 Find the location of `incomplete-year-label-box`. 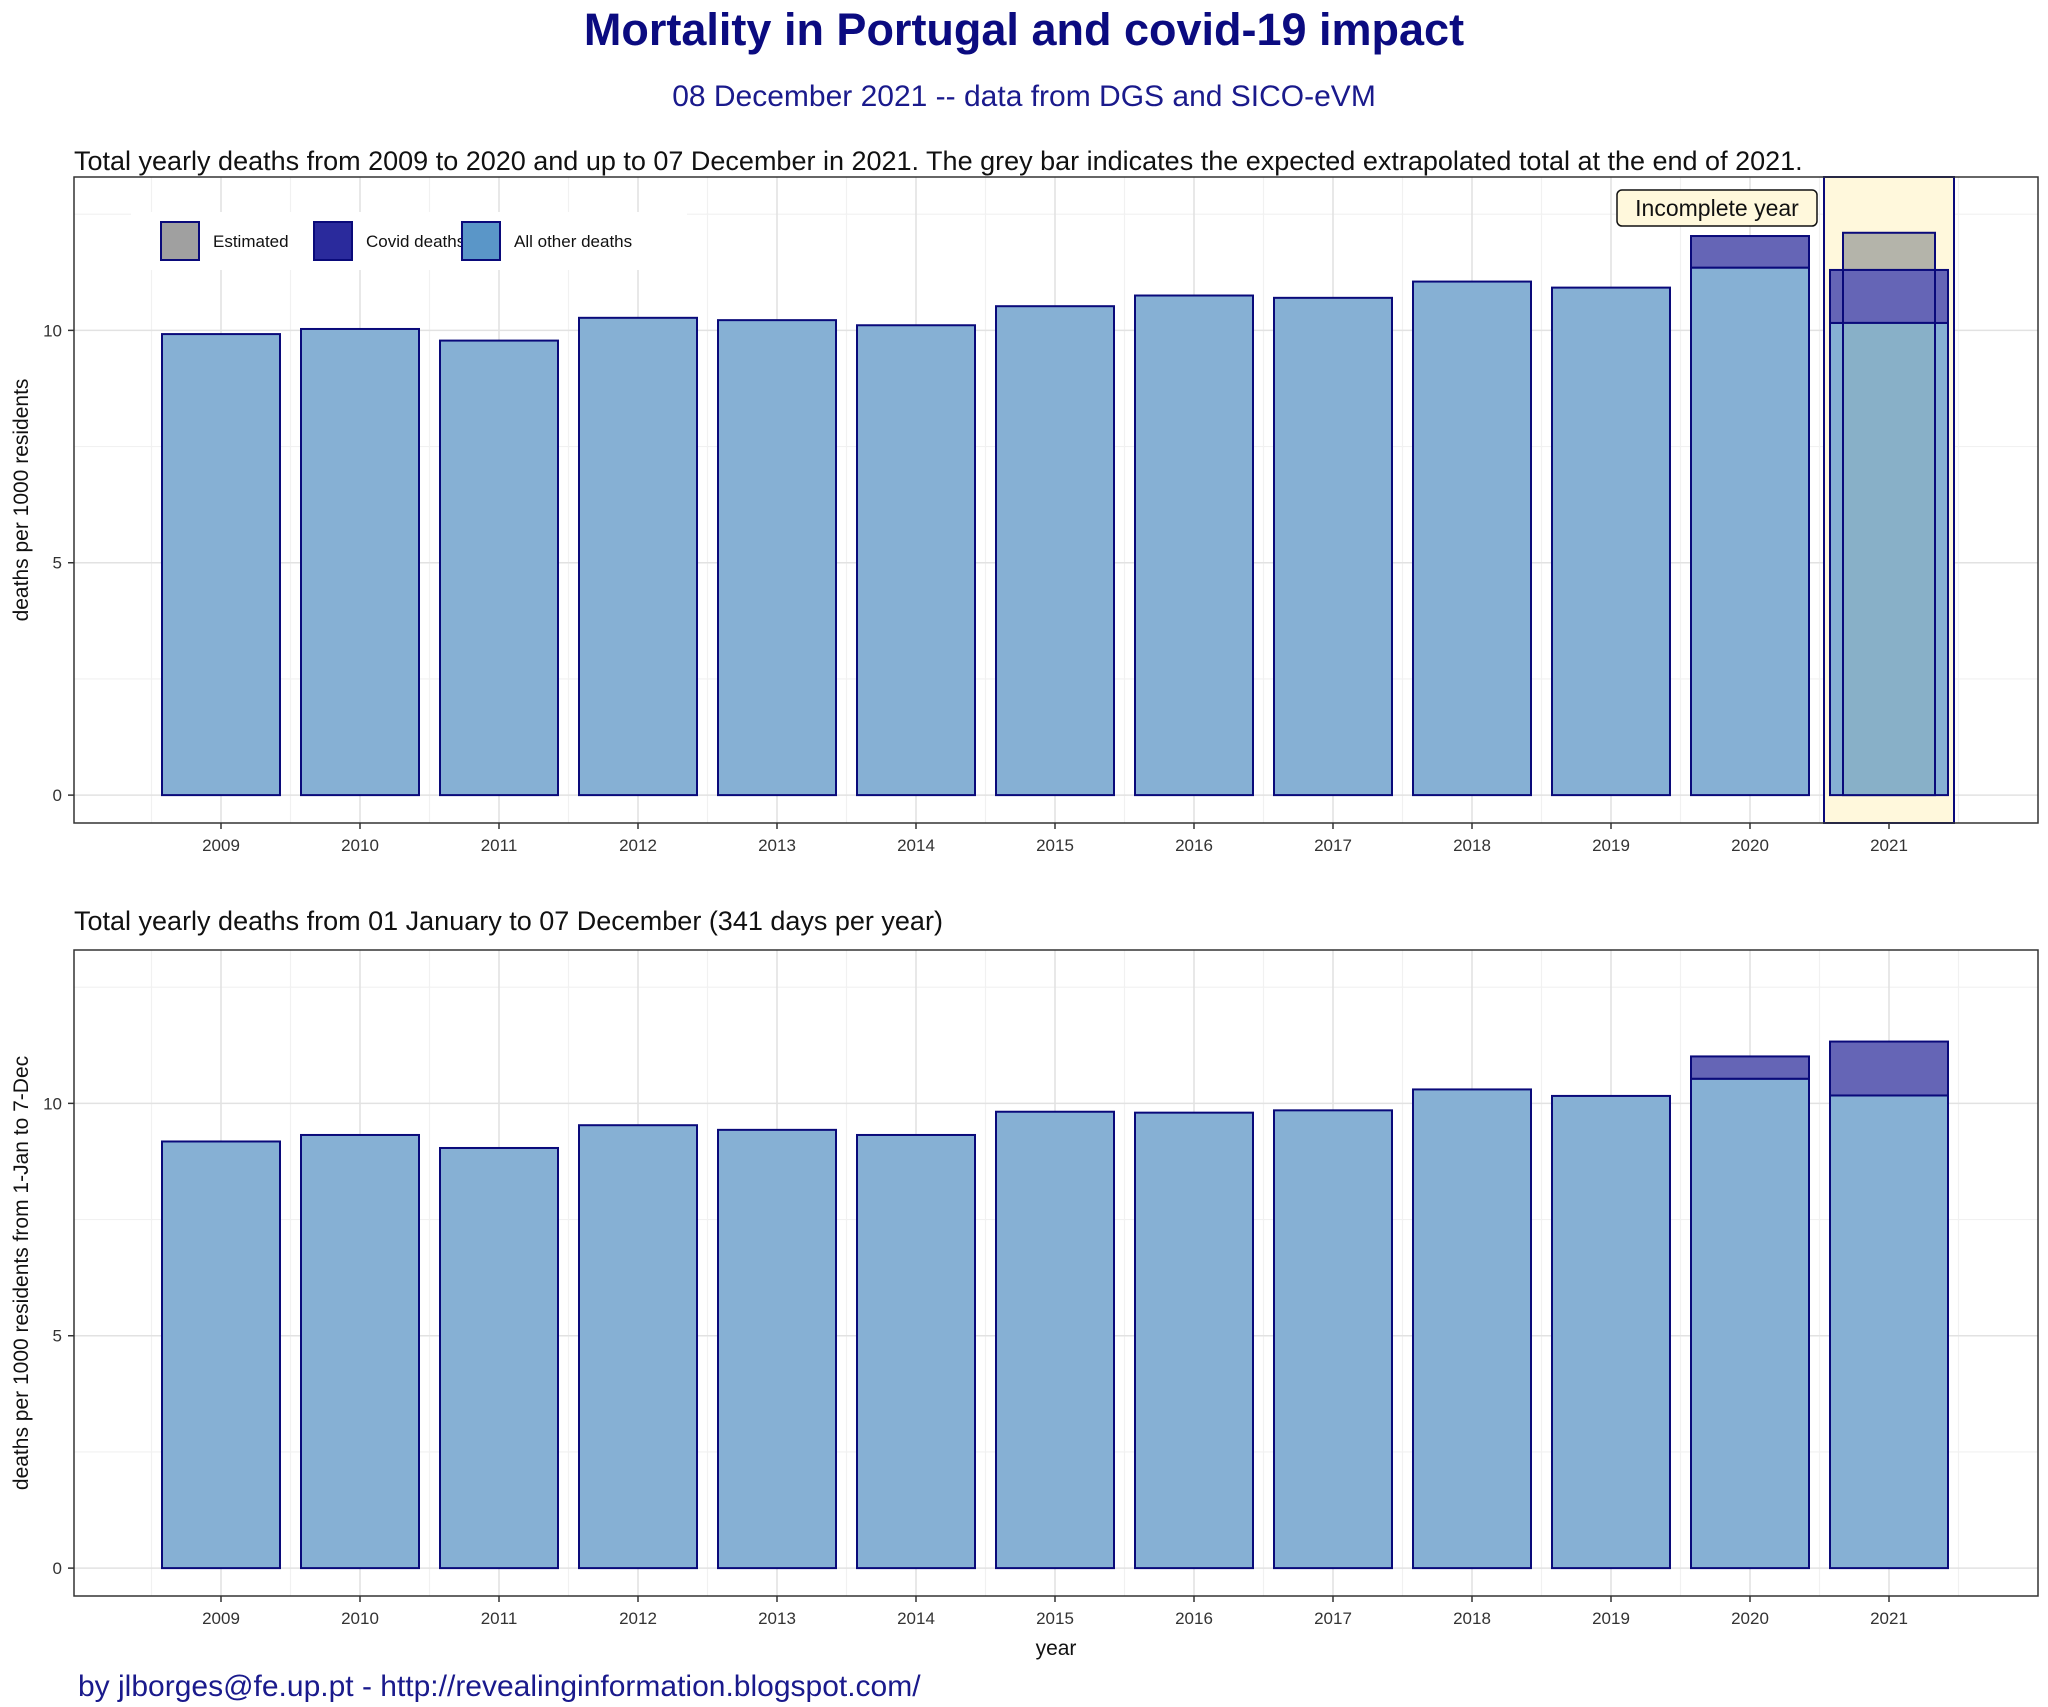

incomplete-year-label-box is located at coordinates (1717, 208).